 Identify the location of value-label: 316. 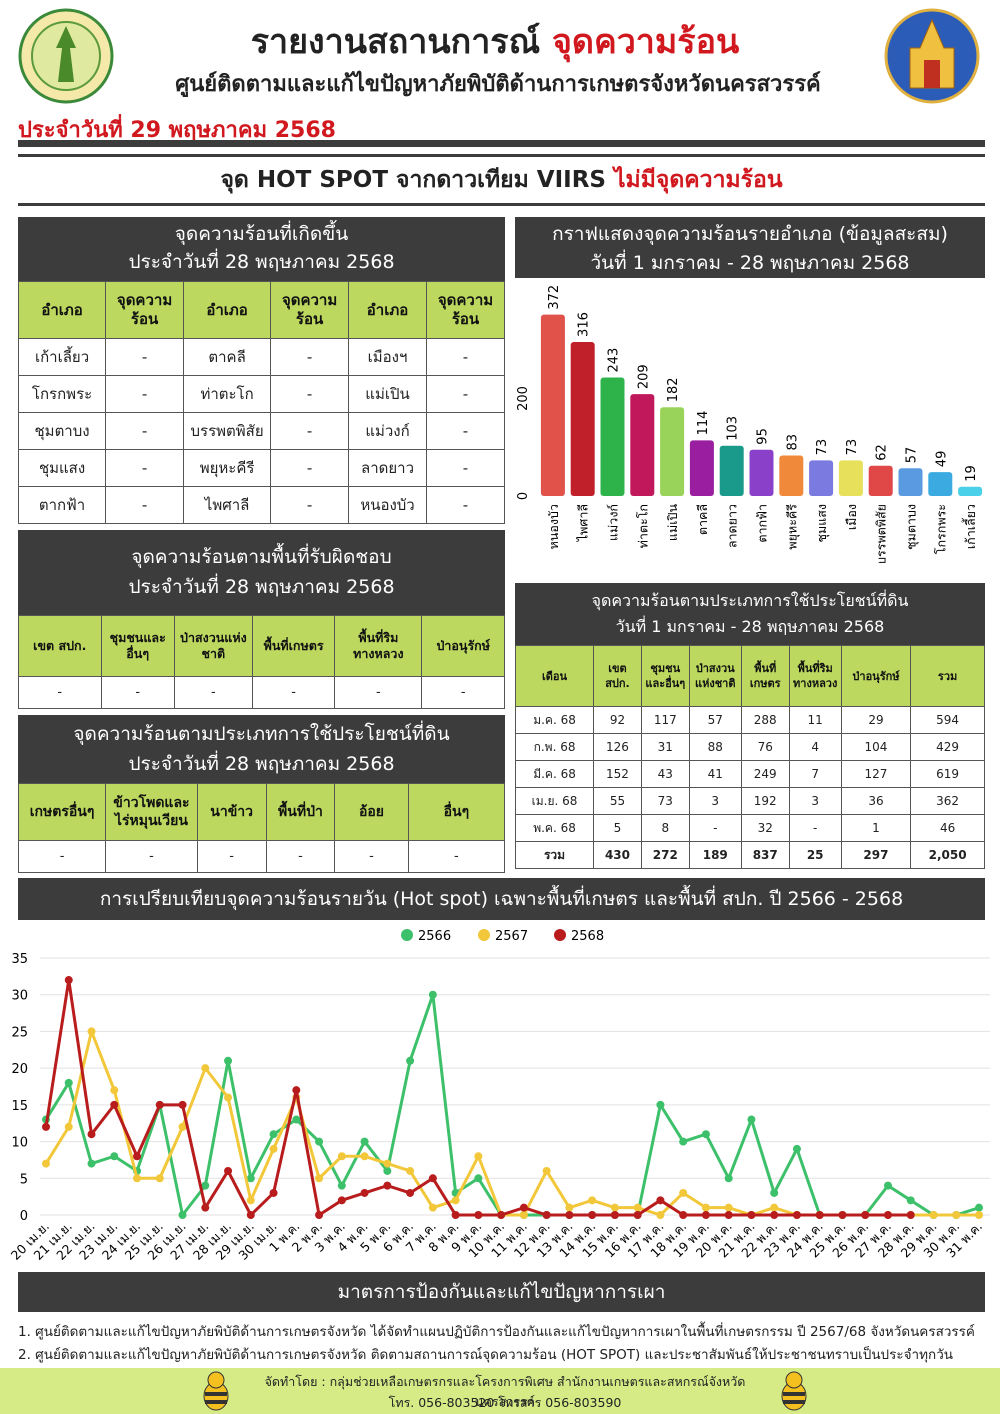
(584, 324).